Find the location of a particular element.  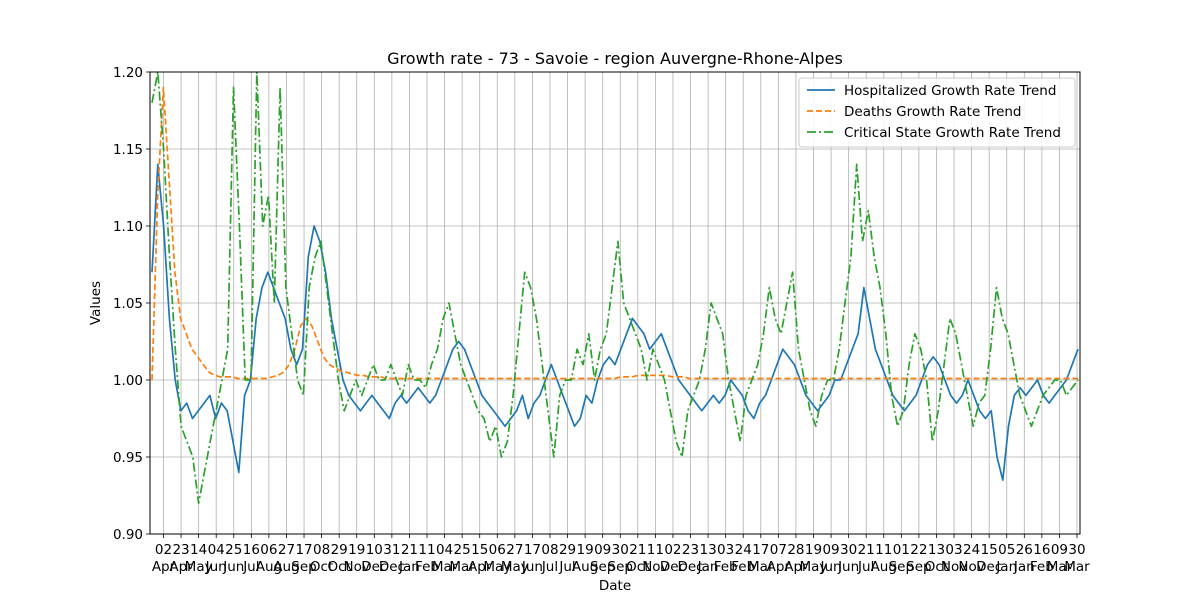

x-tick-day: 26 is located at coordinates (1024, 550).